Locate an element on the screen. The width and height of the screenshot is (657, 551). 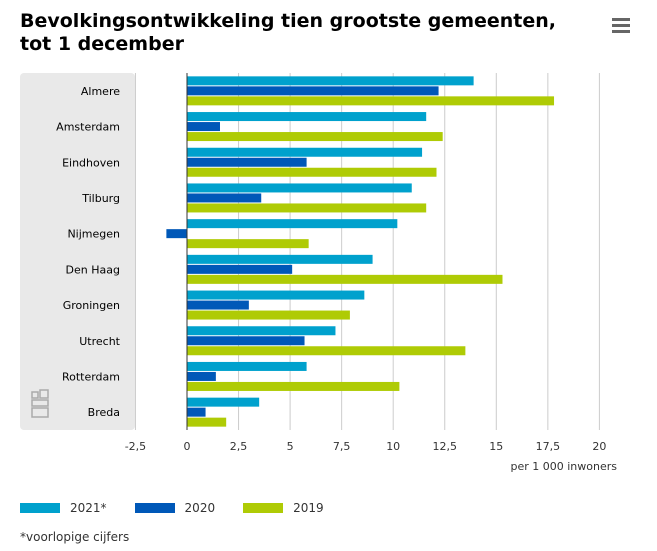
category-label: Groningen is located at coordinates (91, 305).